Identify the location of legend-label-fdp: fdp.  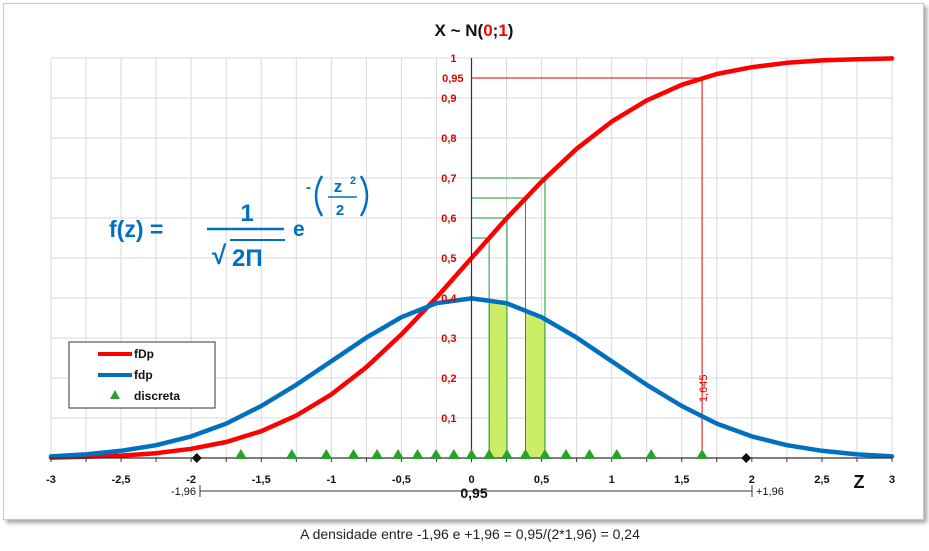
(143, 375).